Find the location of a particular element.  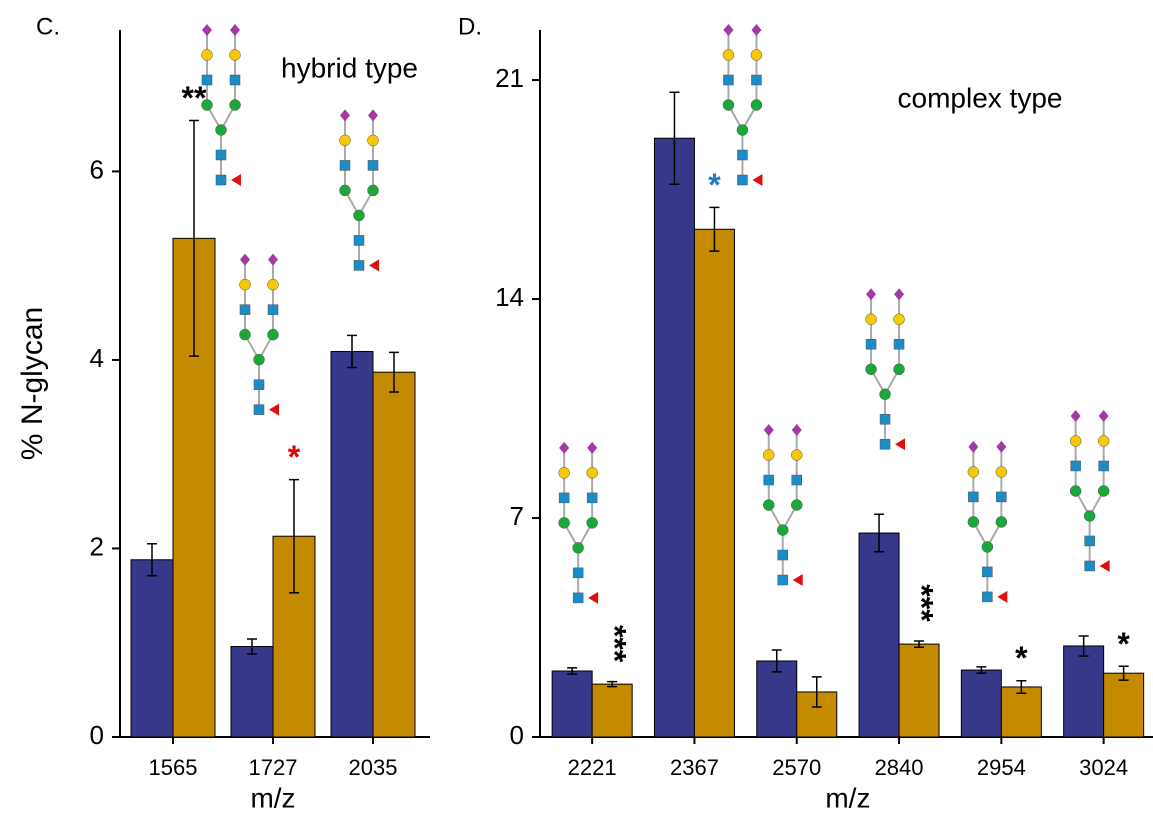

x-tick-label: 2954 is located at coordinates (1001, 767).